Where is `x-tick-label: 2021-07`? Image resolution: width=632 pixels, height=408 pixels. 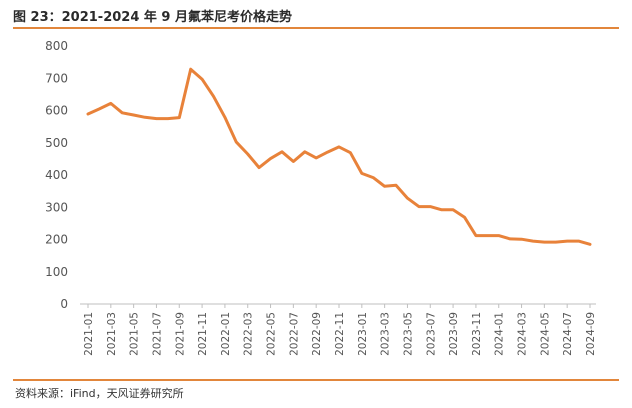 x-tick-label: 2021-07 is located at coordinates (157, 334).